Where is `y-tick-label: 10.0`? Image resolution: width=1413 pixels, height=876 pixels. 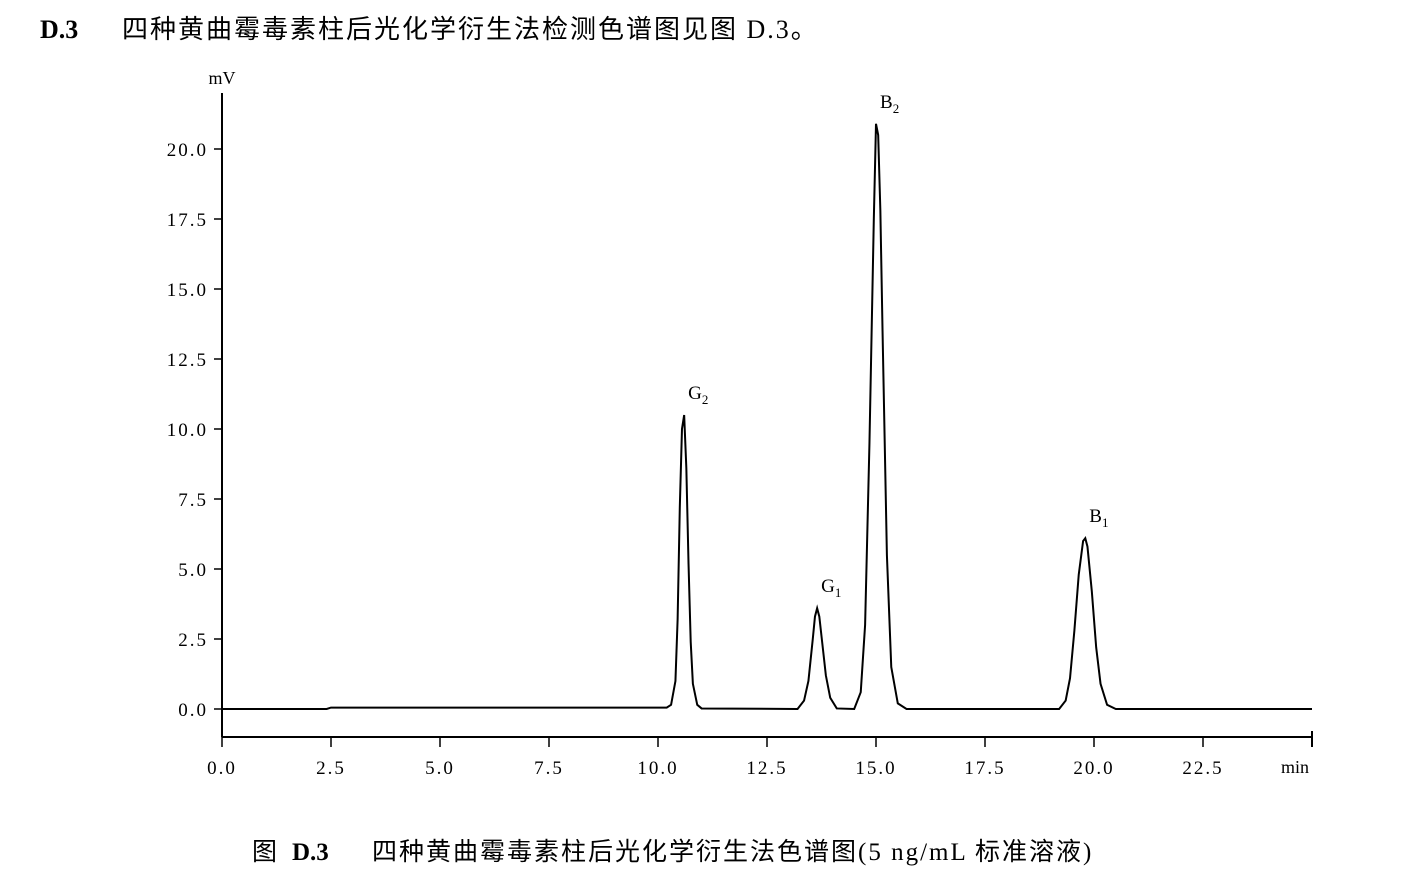
y-tick-label: 10.0 is located at coordinates (187, 430).